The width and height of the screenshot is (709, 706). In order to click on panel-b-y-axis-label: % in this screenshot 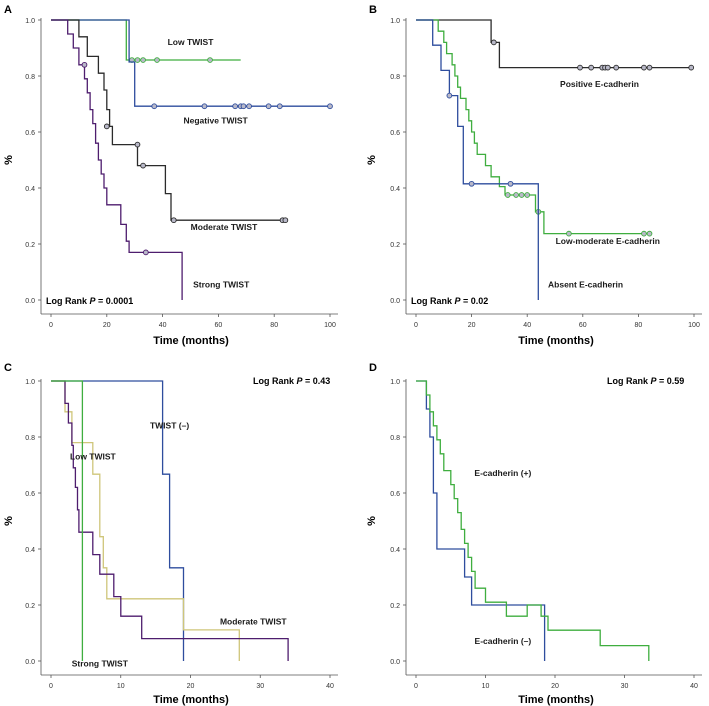, I will do `click(372, 160)`.